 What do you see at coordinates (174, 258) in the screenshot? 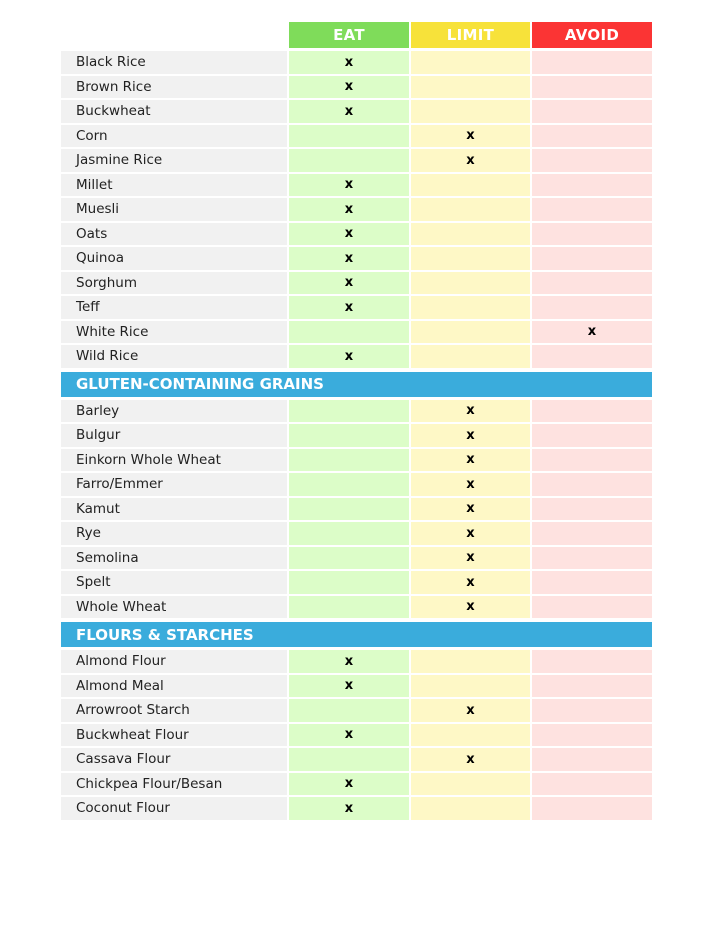
I see `food-name: Quinoa` at bounding box center [174, 258].